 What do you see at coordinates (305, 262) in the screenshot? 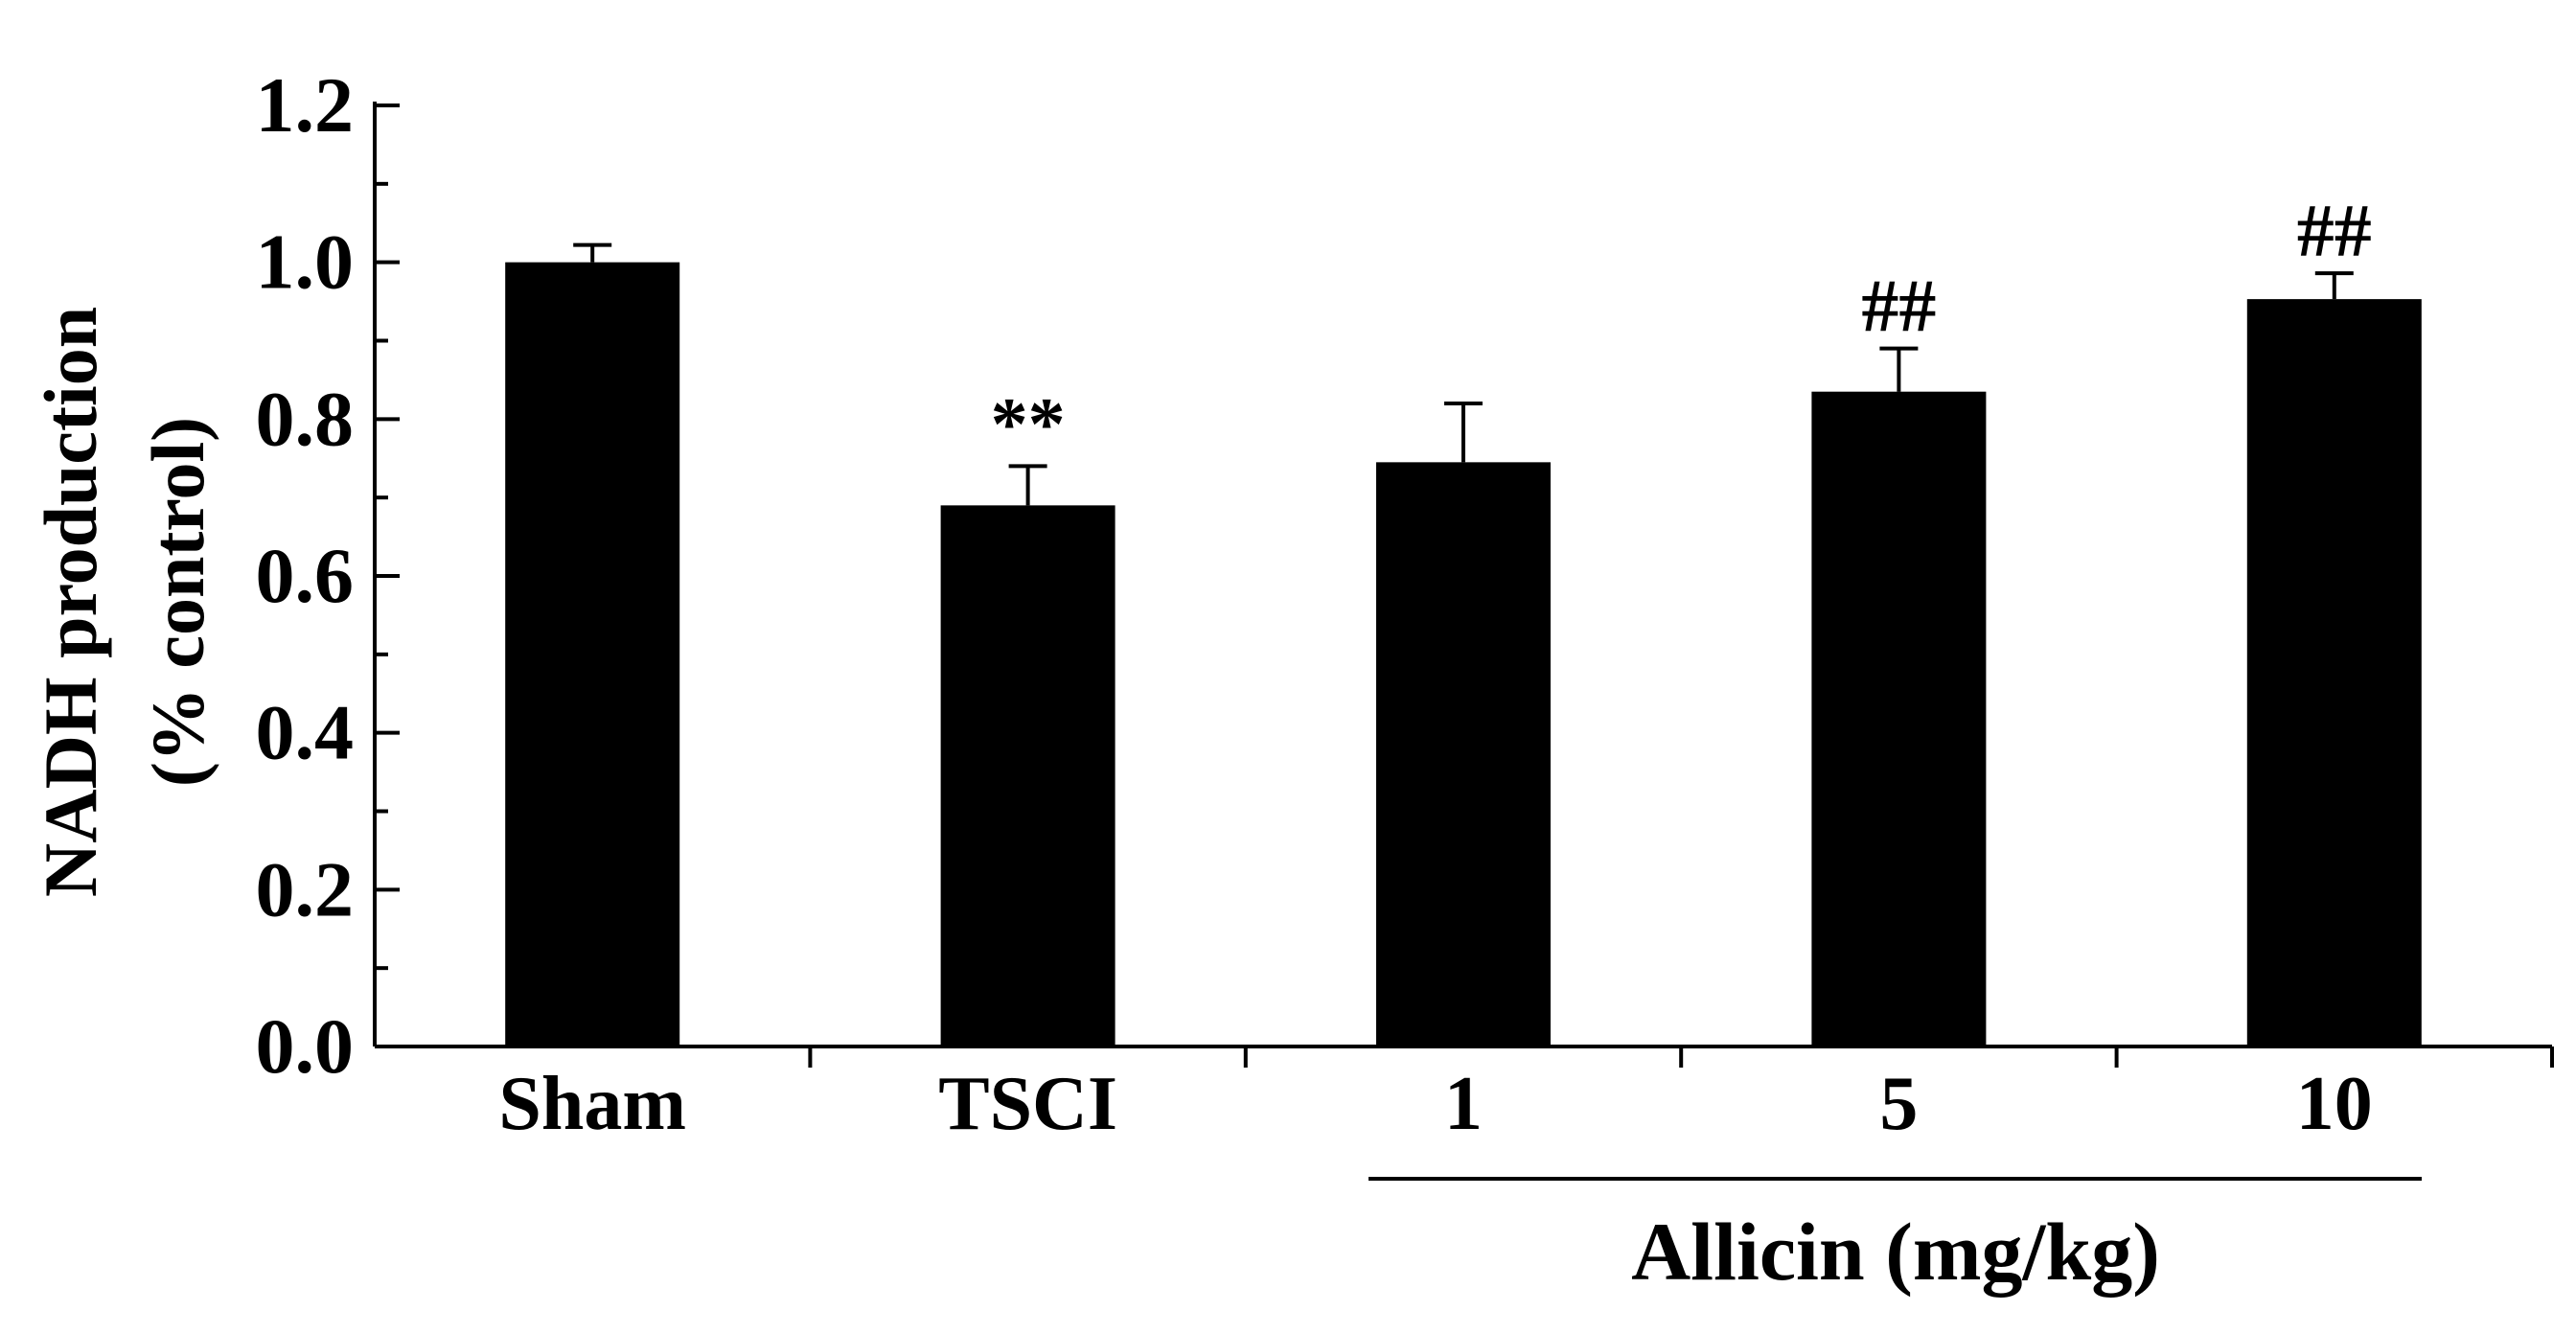
I see `y-tick-label: 1.0` at bounding box center [305, 262].